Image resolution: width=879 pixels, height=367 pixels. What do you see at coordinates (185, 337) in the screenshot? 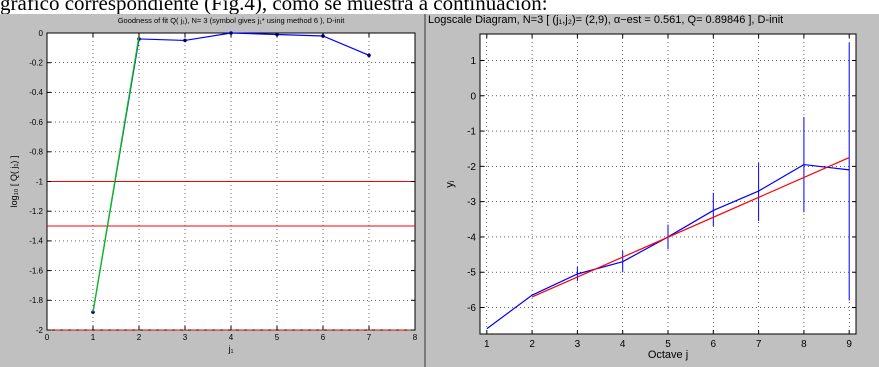
I see `fit-tick-label-x: 3` at bounding box center [185, 337].